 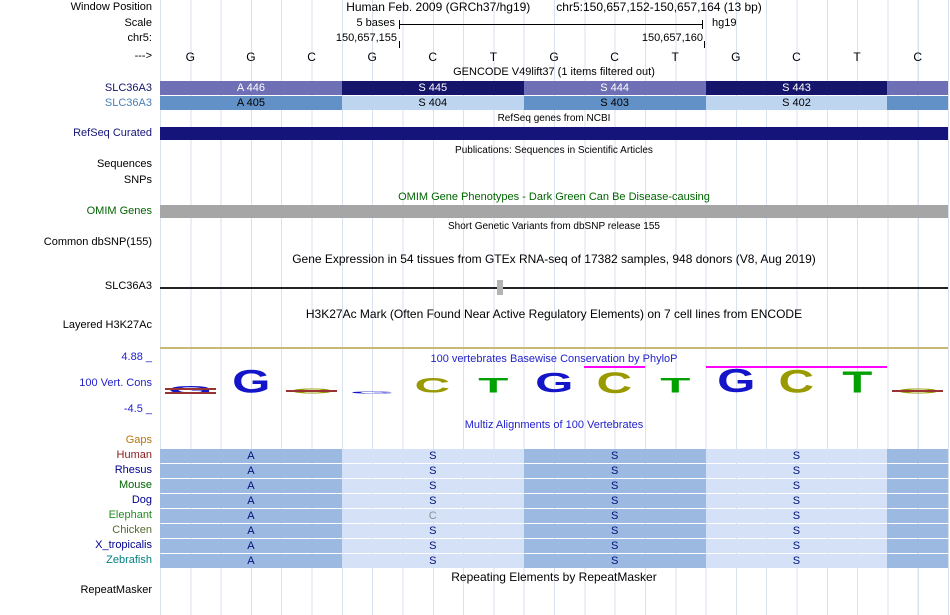 What do you see at coordinates (130, 515) in the screenshot?
I see `species-label-elephant: Elephant` at bounding box center [130, 515].